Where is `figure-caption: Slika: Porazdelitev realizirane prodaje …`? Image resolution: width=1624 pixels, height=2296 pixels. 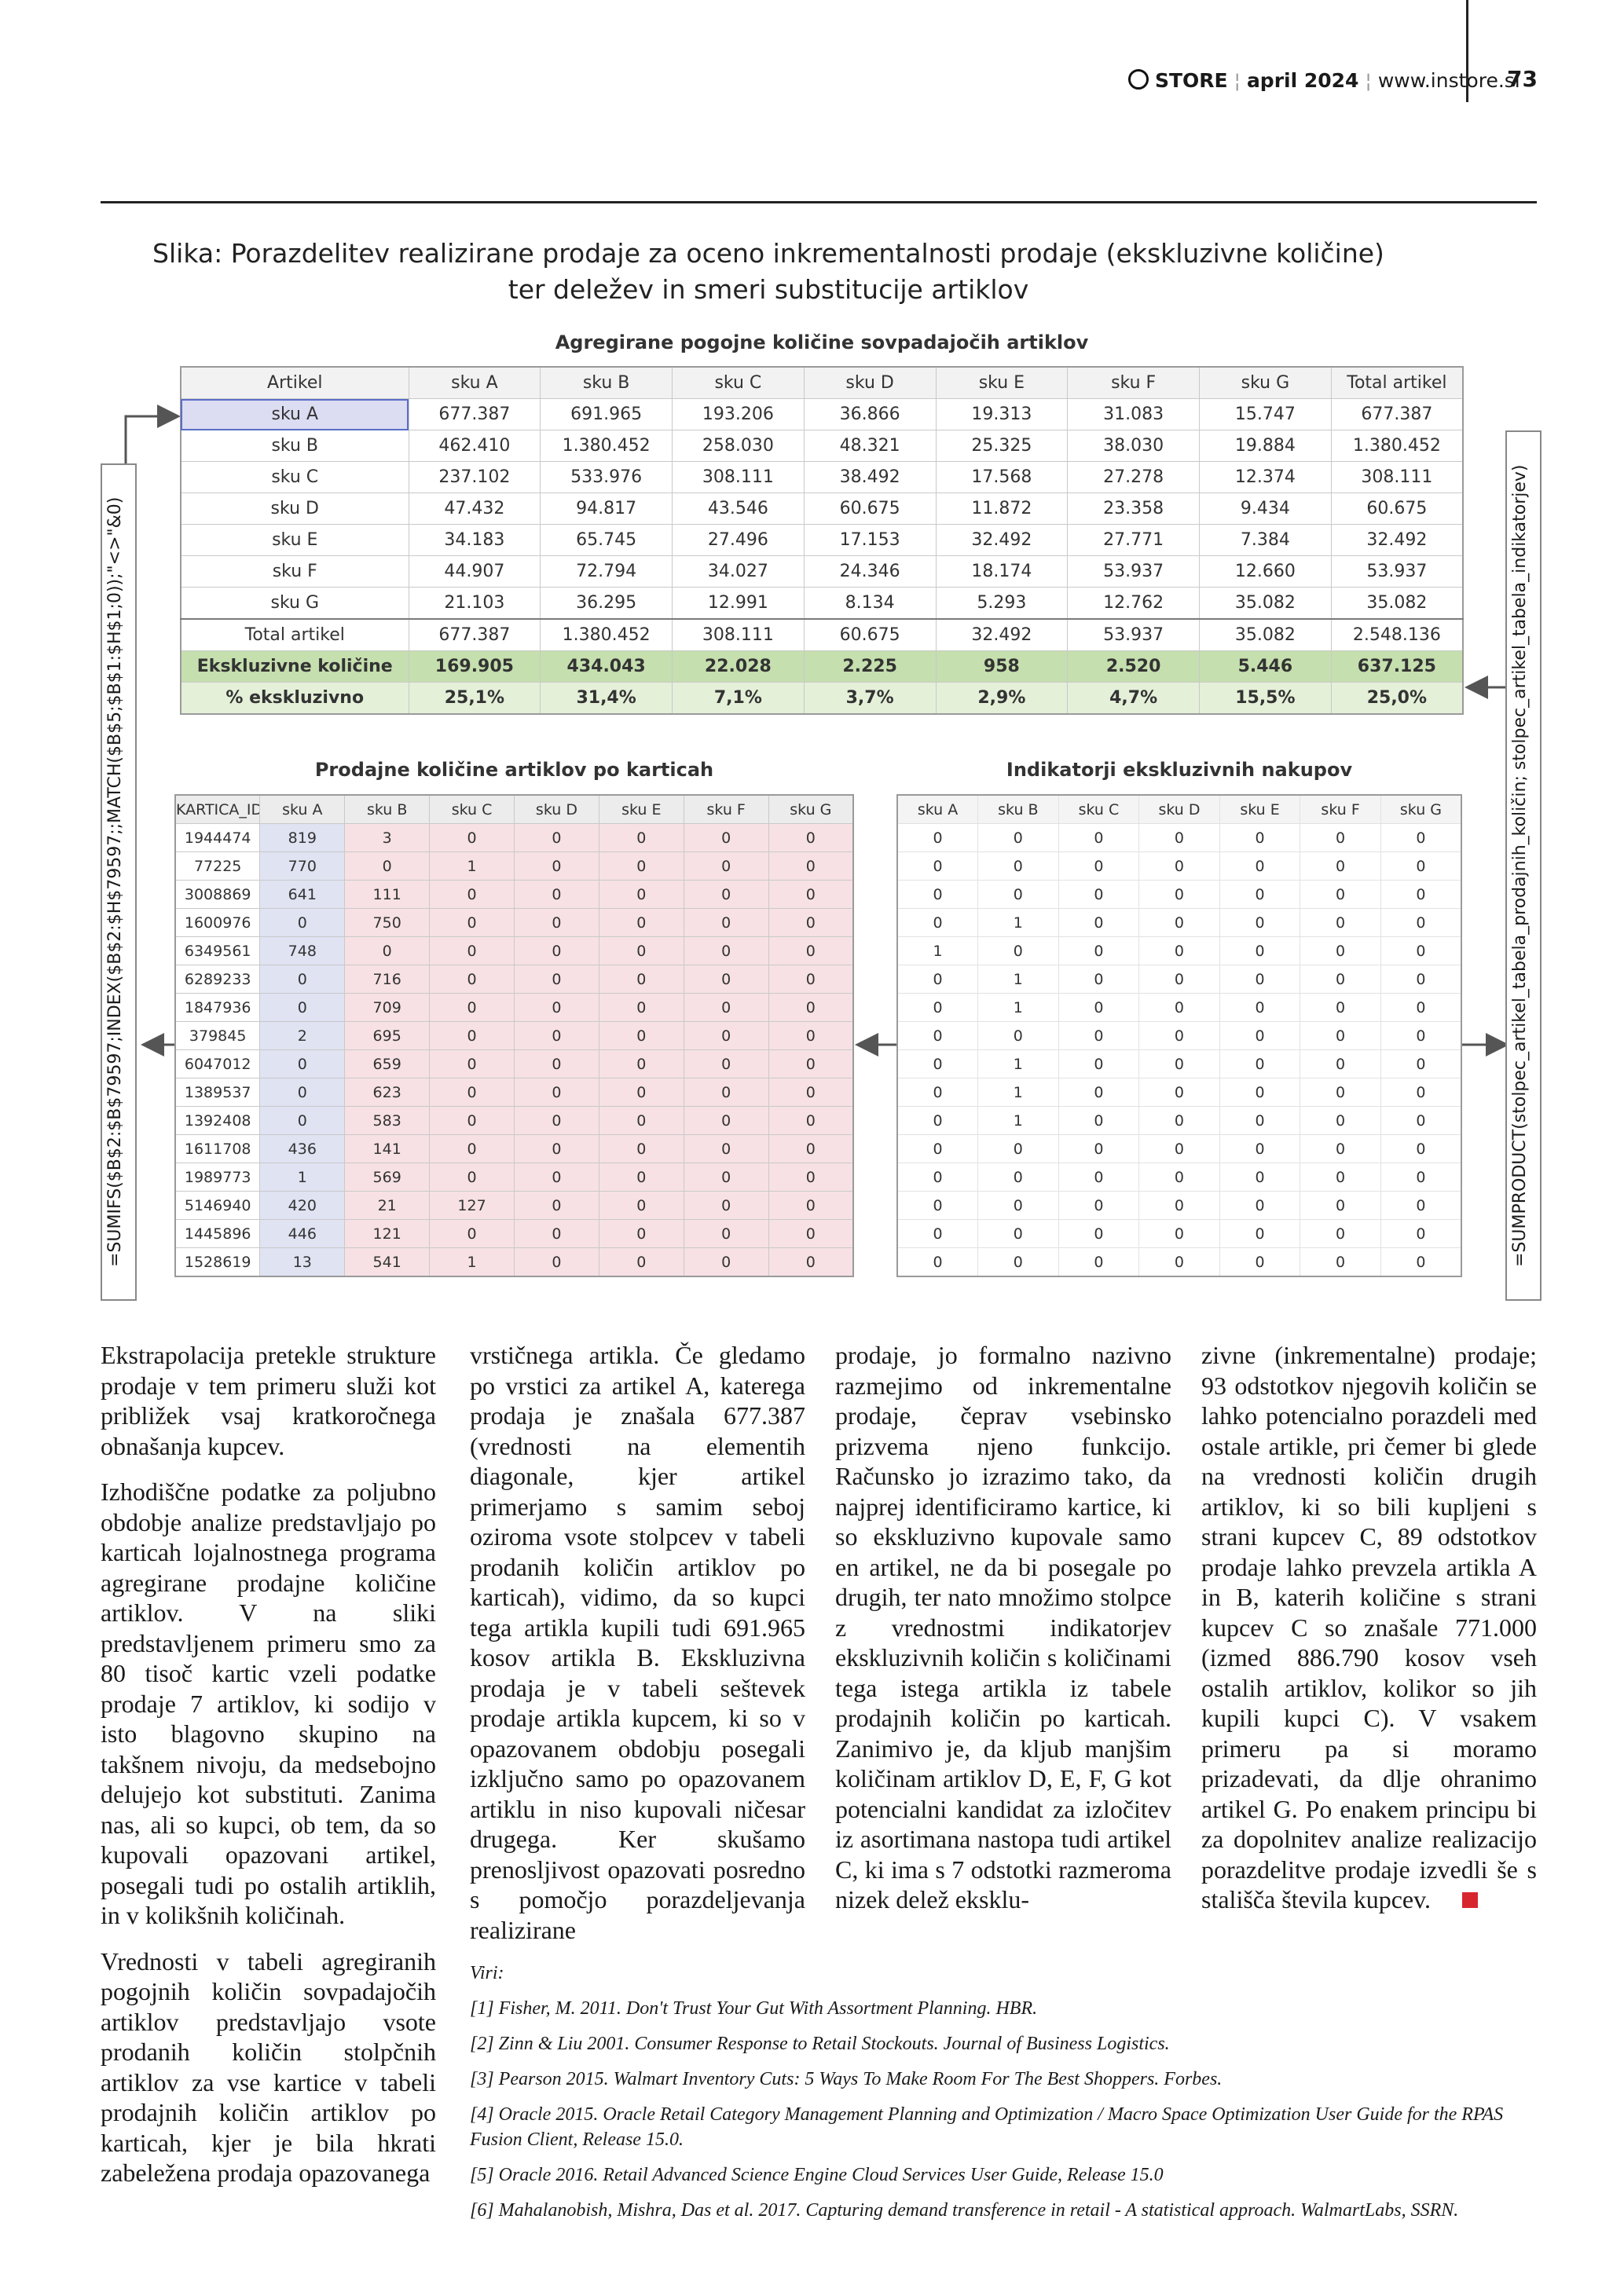 figure-caption: Slika: Porazdelitev realizirane prodaje … is located at coordinates (768, 272).